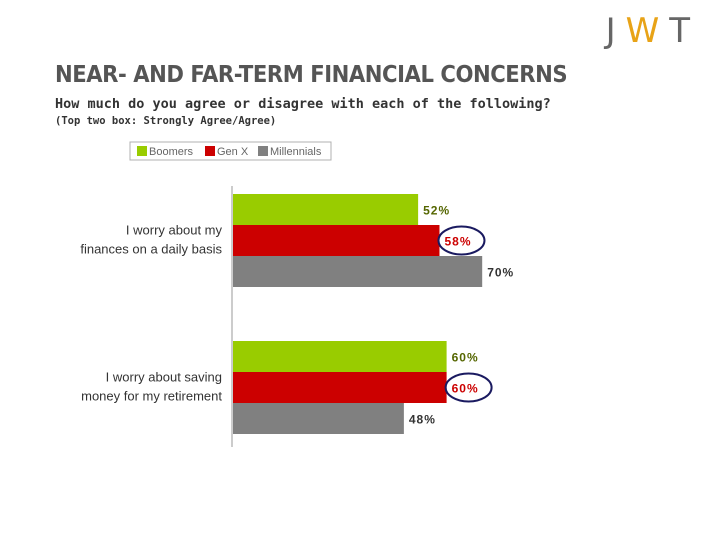 Image resolution: width=728 pixels, height=546 pixels. Describe the element at coordinates (647, 31) in the screenshot. I see `logo-letter-w: W` at that location.